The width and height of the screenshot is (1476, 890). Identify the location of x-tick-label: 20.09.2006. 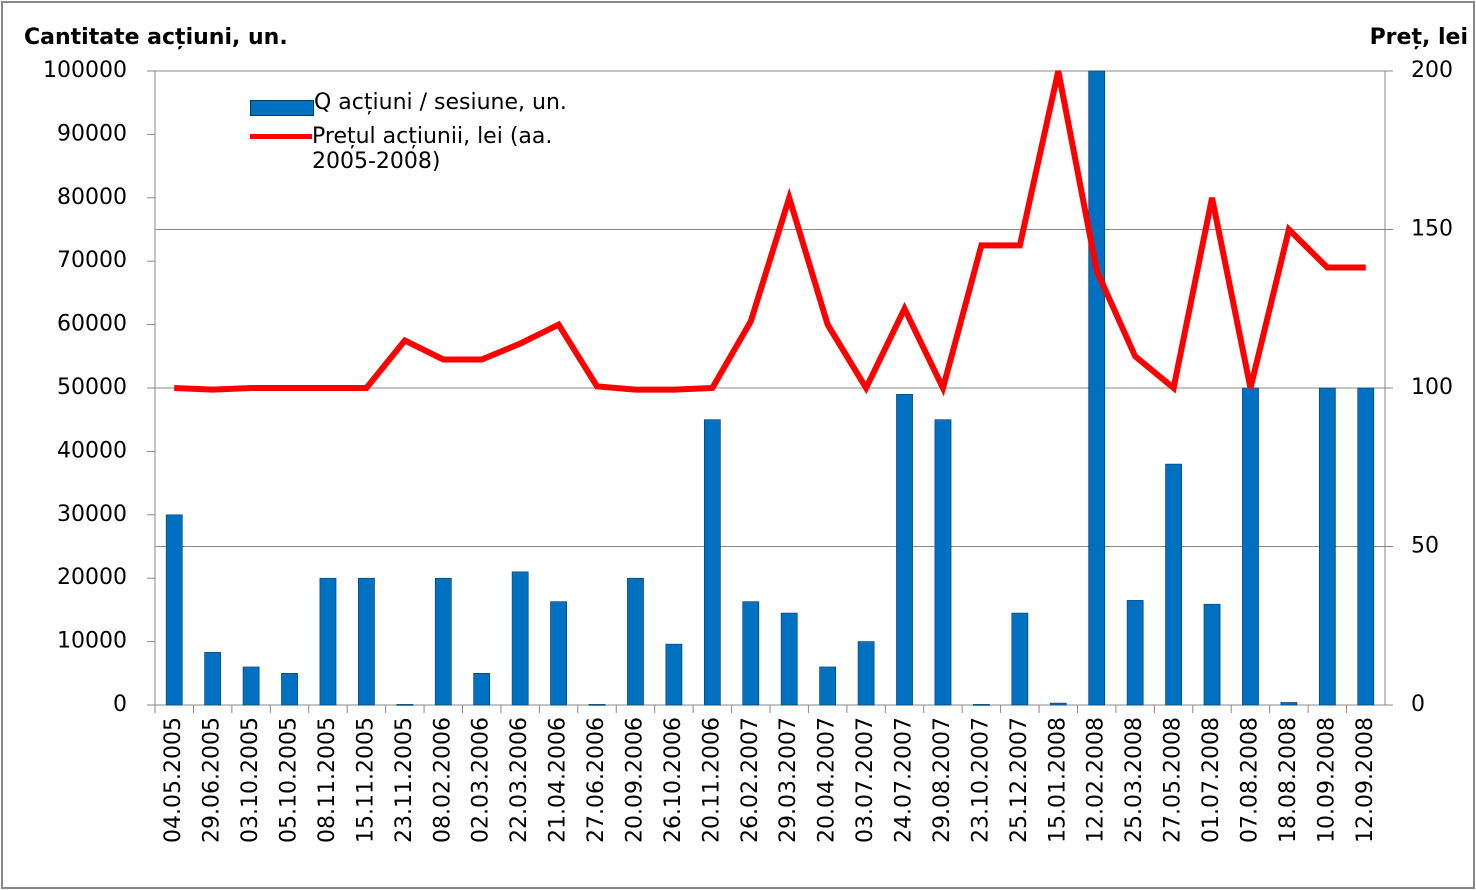
(634, 780).